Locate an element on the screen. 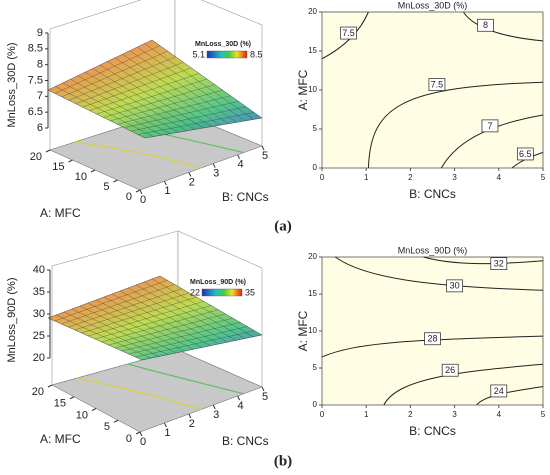 The image size is (550, 475). chart-title: MnLoss_30D (%) is located at coordinates (433, 5).